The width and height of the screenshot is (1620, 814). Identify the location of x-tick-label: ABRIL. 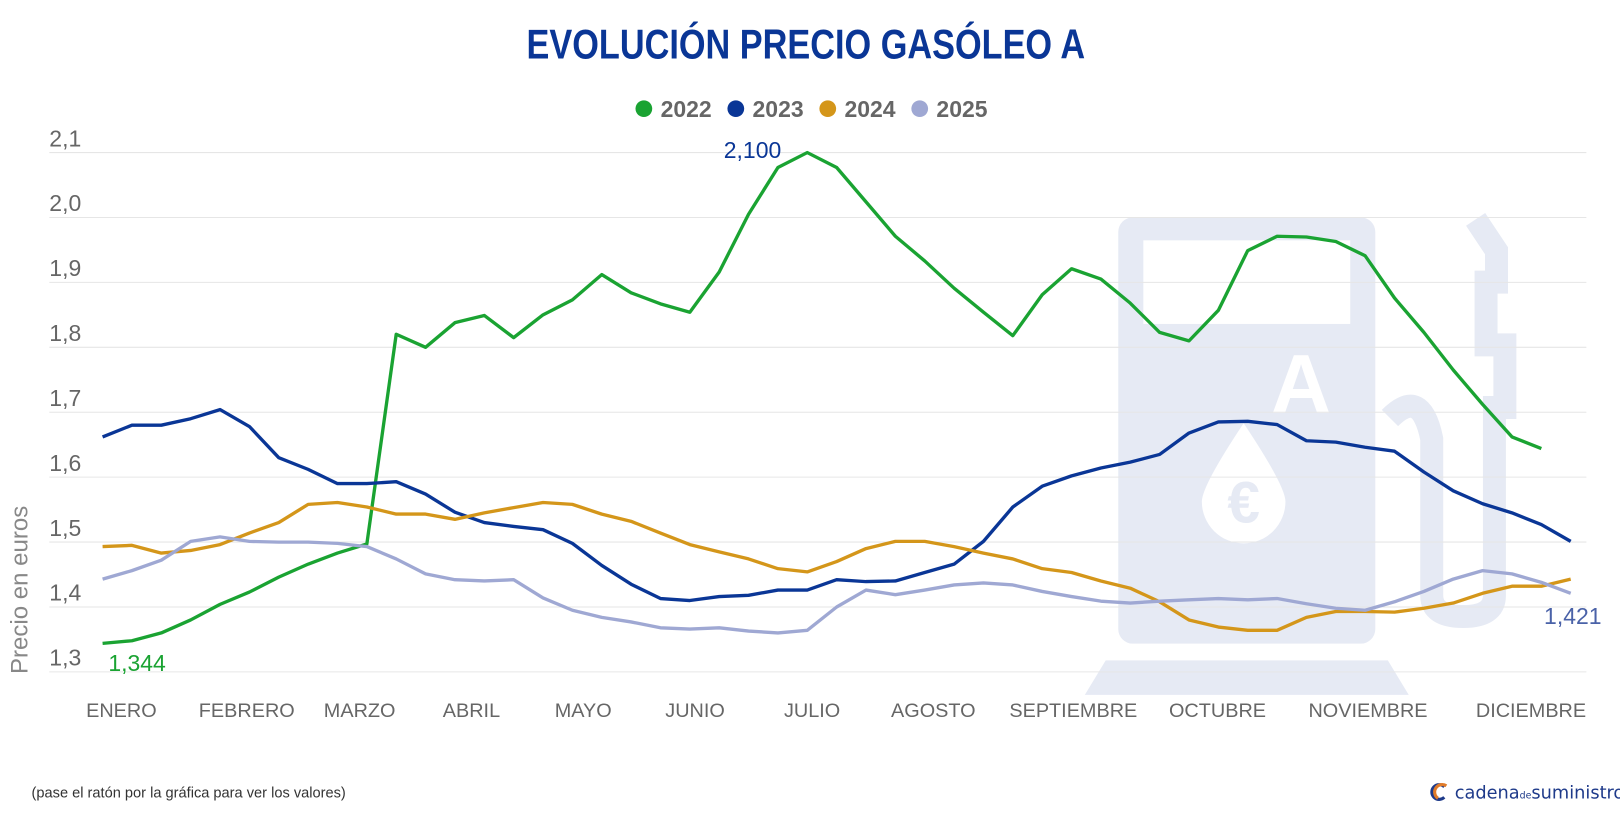
(471, 711).